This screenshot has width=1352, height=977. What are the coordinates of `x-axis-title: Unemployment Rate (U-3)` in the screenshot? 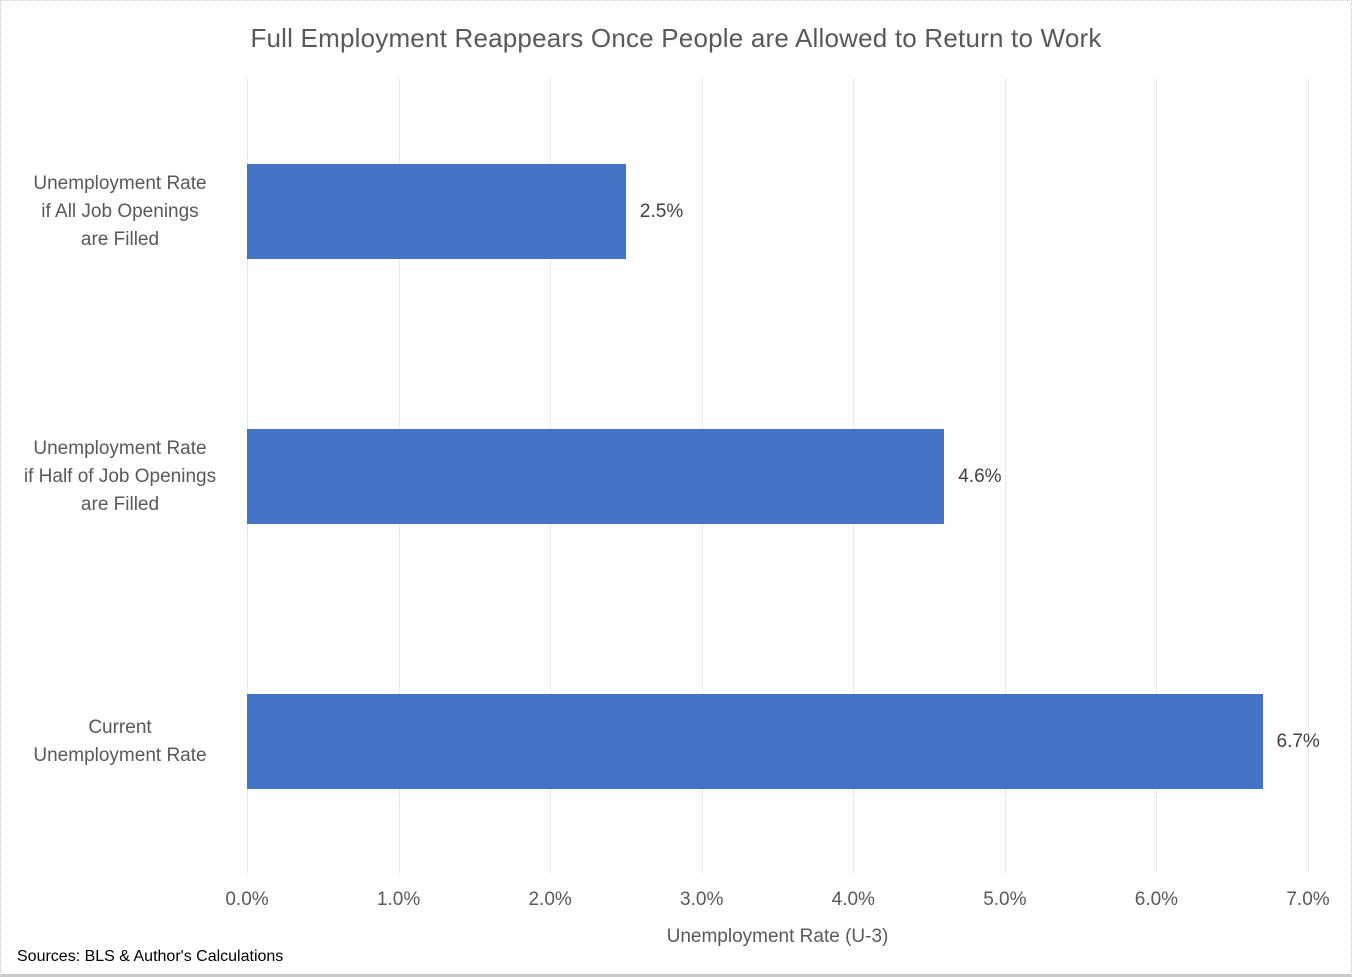 It's located at (777, 936).